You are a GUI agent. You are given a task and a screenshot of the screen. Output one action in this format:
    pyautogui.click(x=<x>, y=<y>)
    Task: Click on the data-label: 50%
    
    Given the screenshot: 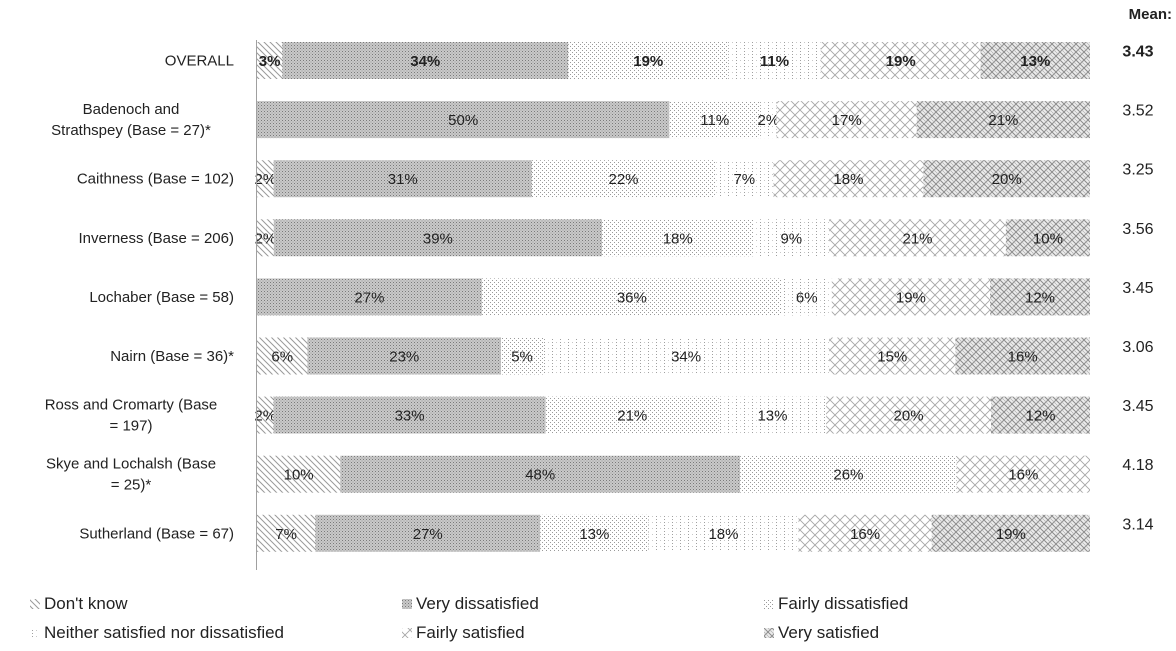 What is the action you would take?
    pyautogui.click(x=463, y=120)
    